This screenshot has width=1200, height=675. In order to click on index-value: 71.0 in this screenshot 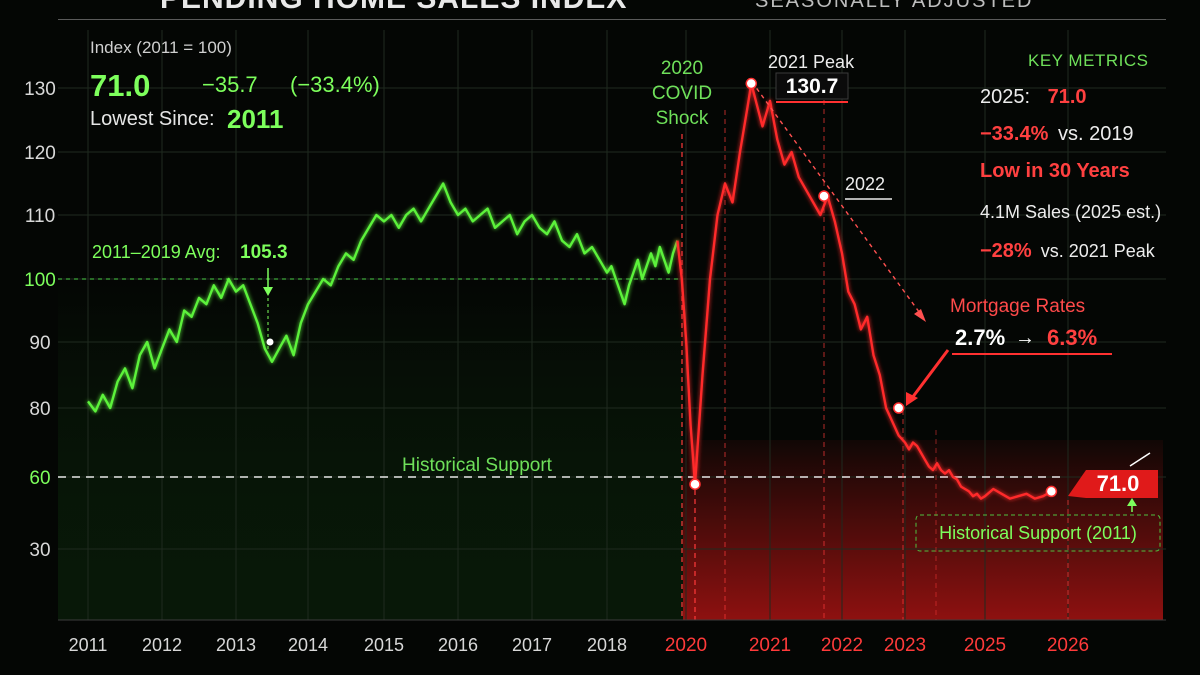, I will do `click(120, 85)`.